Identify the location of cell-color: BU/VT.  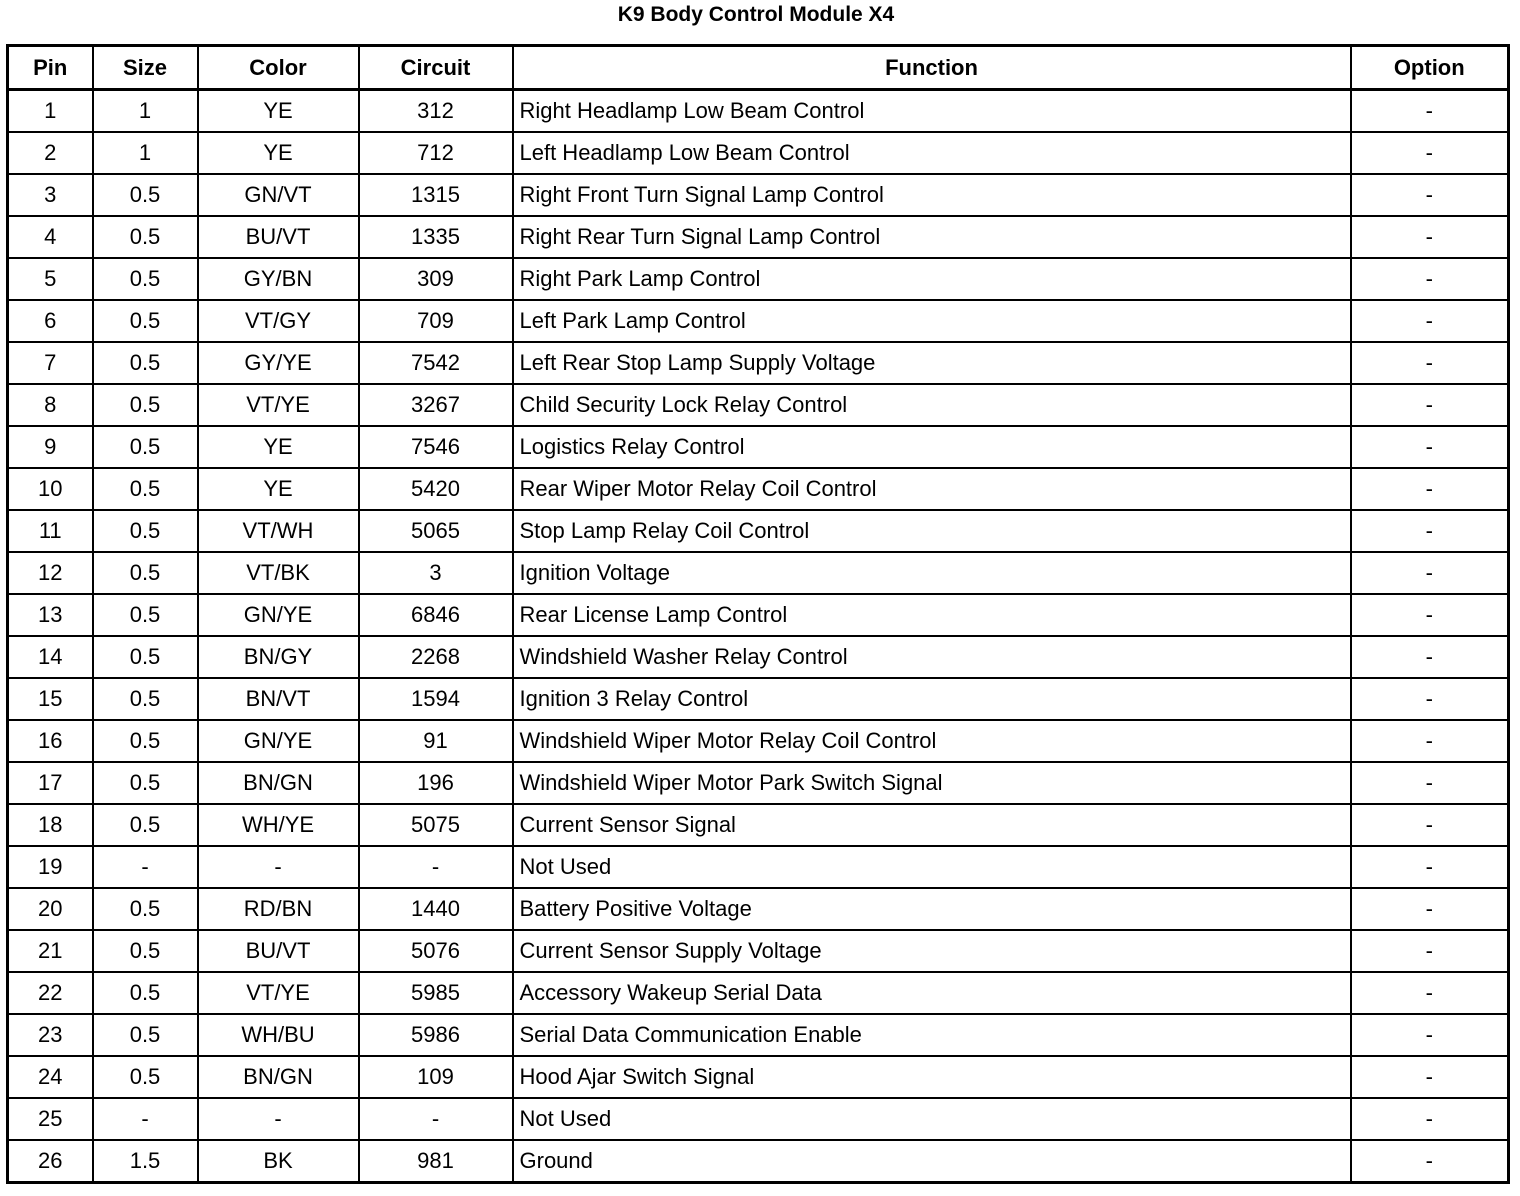
(278, 951).